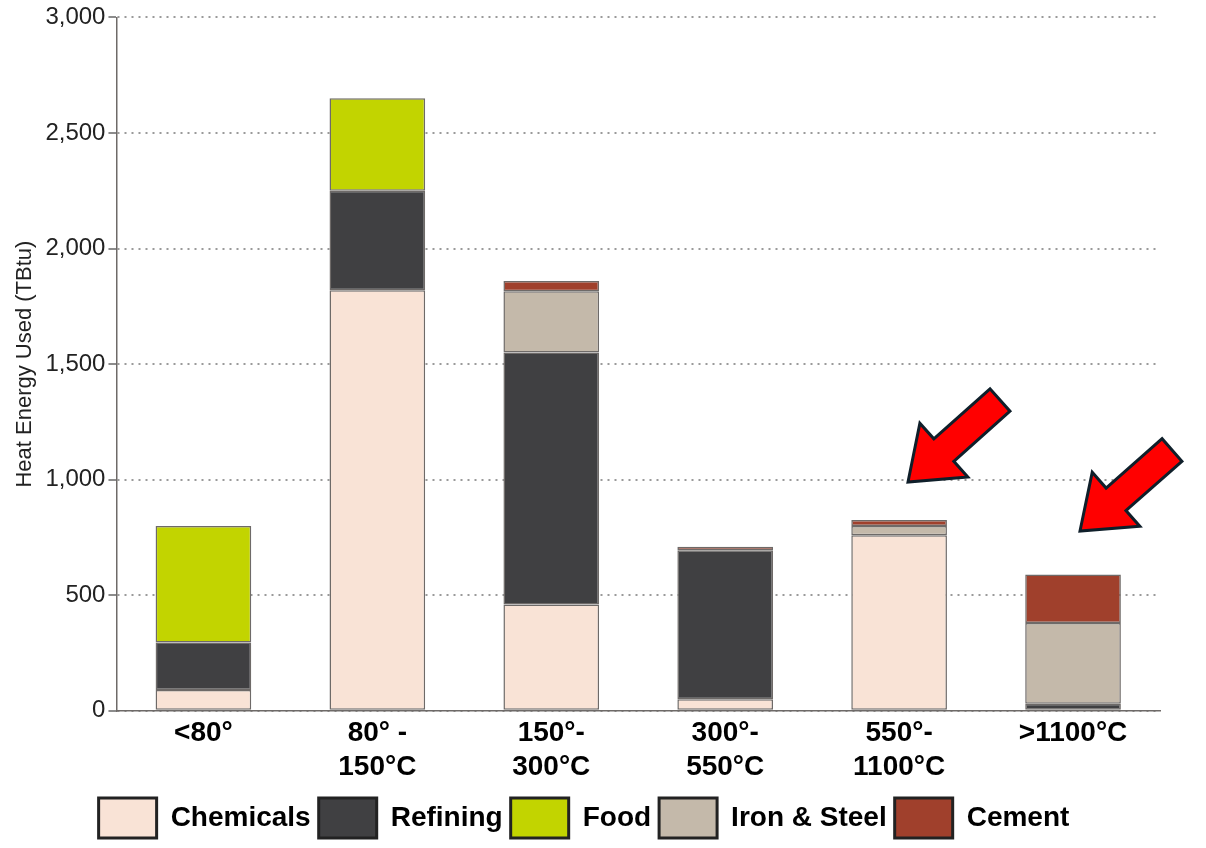 This screenshot has width=1206, height=848. I want to click on legend-label: Cement, so click(1018, 816).